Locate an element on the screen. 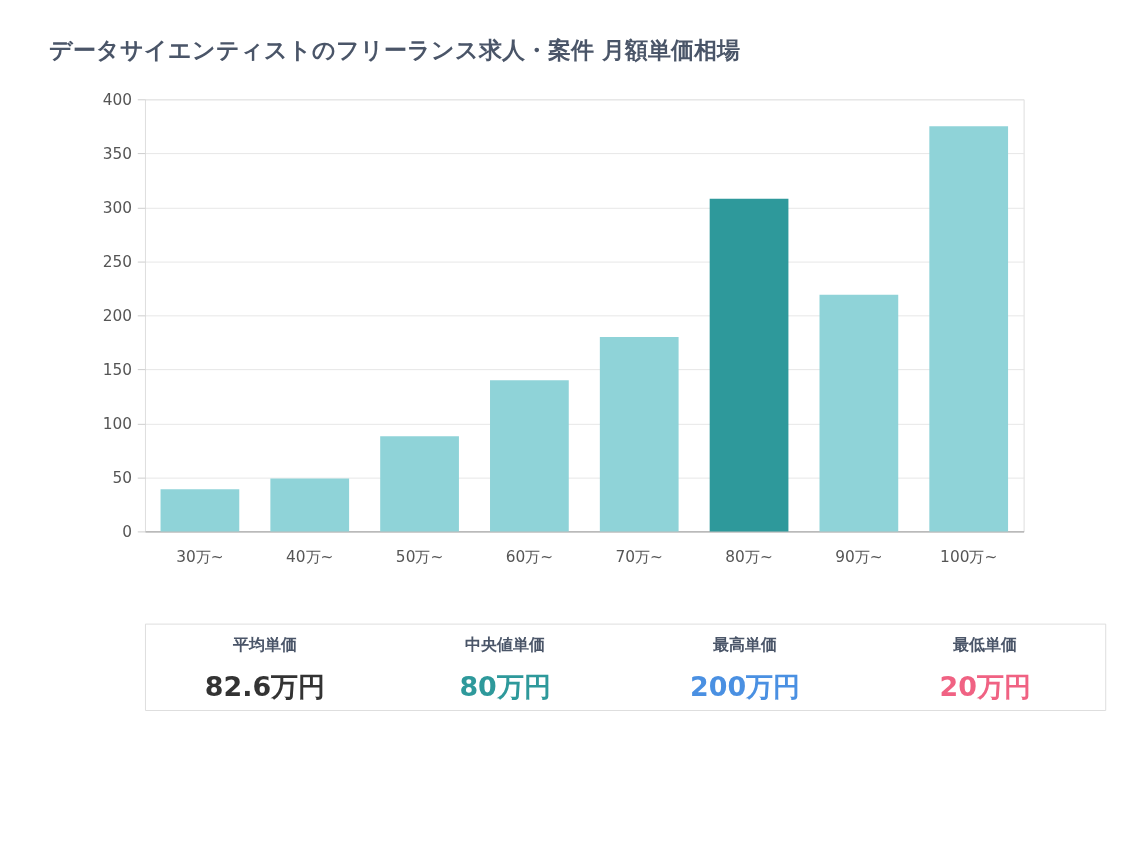 Image resolution: width=1135 pixels, height=843 pixels. text: 最低単価 is located at coordinates (985, 645).